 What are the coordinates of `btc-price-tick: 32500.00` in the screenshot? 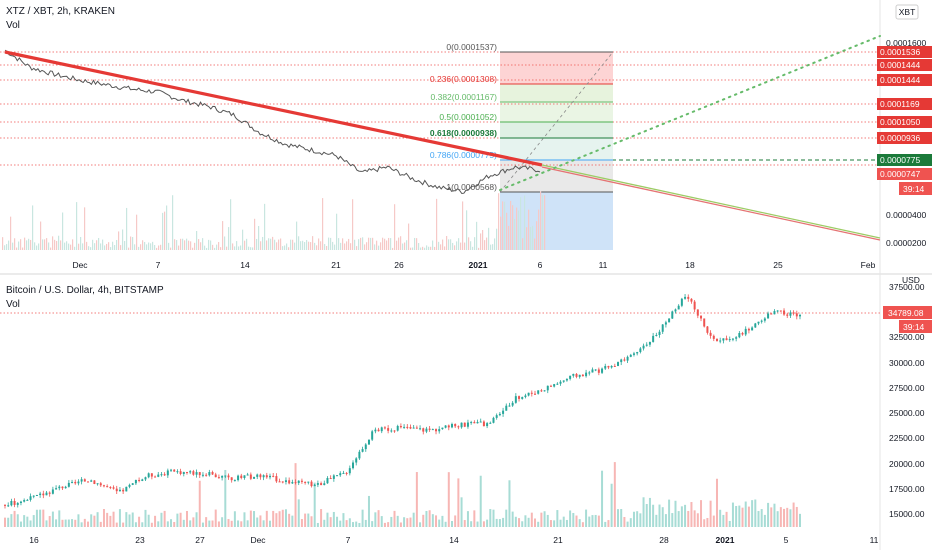 It's located at (907, 337).